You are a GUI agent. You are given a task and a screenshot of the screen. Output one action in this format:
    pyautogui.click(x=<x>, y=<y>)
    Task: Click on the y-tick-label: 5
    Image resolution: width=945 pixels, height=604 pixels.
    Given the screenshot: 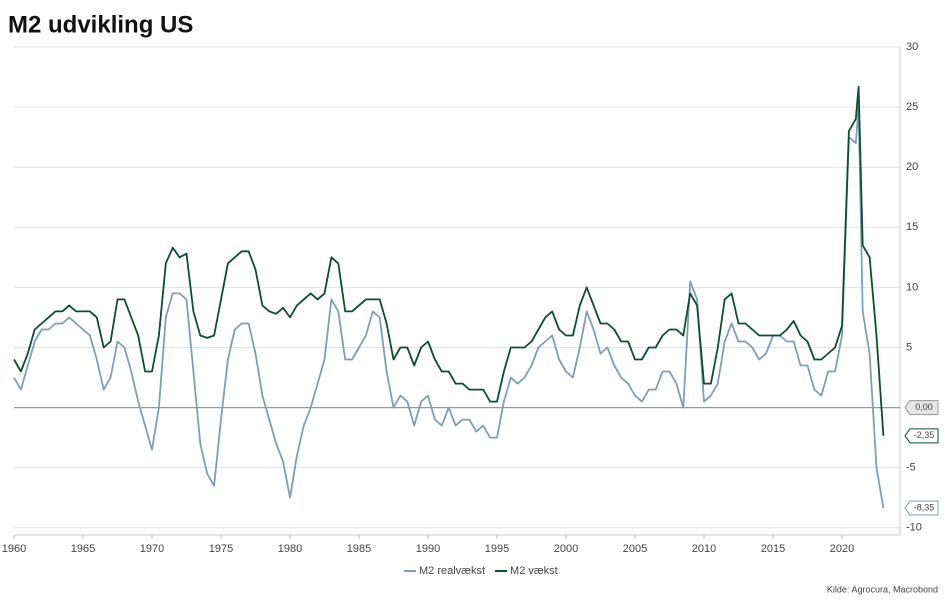 What is the action you would take?
    pyautogui.click(x=909, y=347)
    